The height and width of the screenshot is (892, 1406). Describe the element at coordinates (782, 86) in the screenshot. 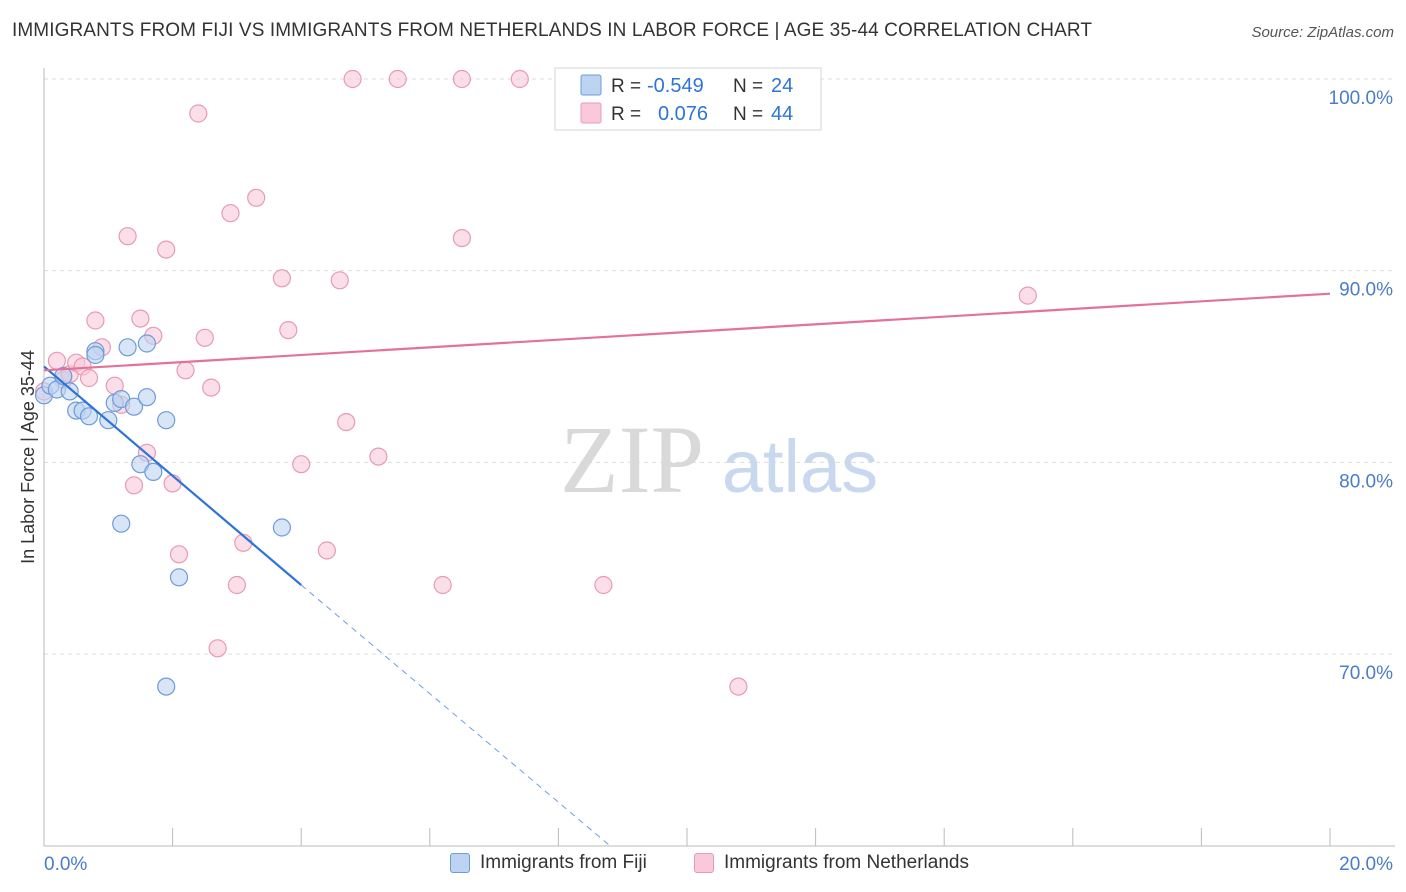

I see `fiji-n-value: 24` at that location.